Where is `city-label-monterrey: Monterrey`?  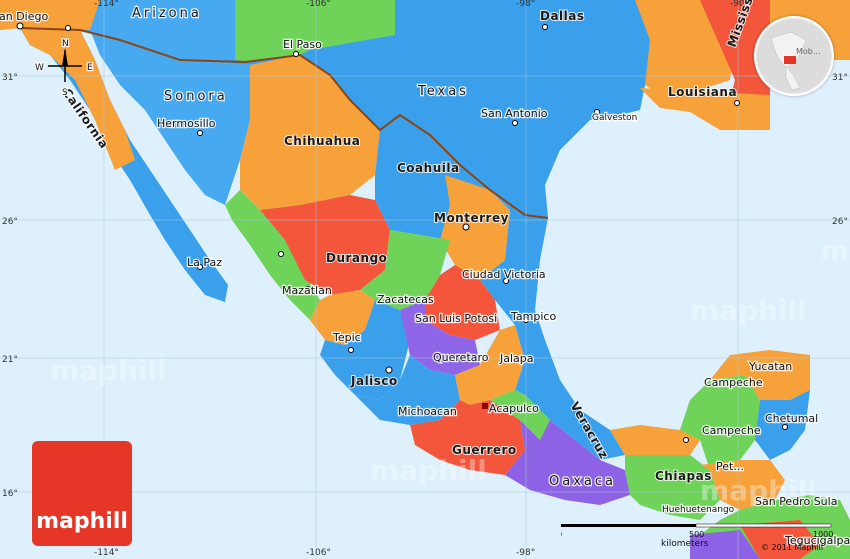 city-label-monterrey: Monterrey is located at coordinates (471, 218).